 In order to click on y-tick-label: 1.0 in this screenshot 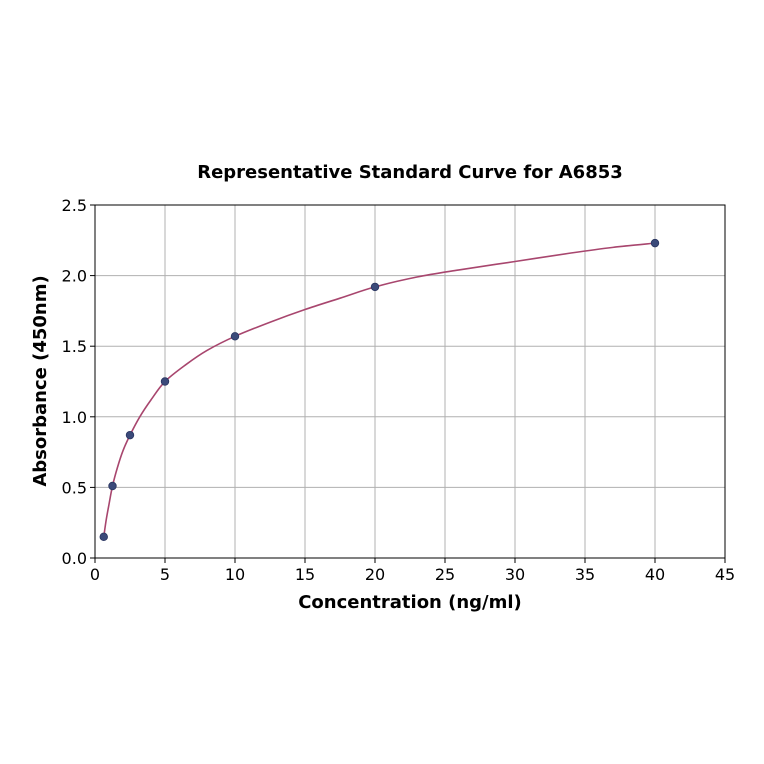, I will do `click(74, 417)`.